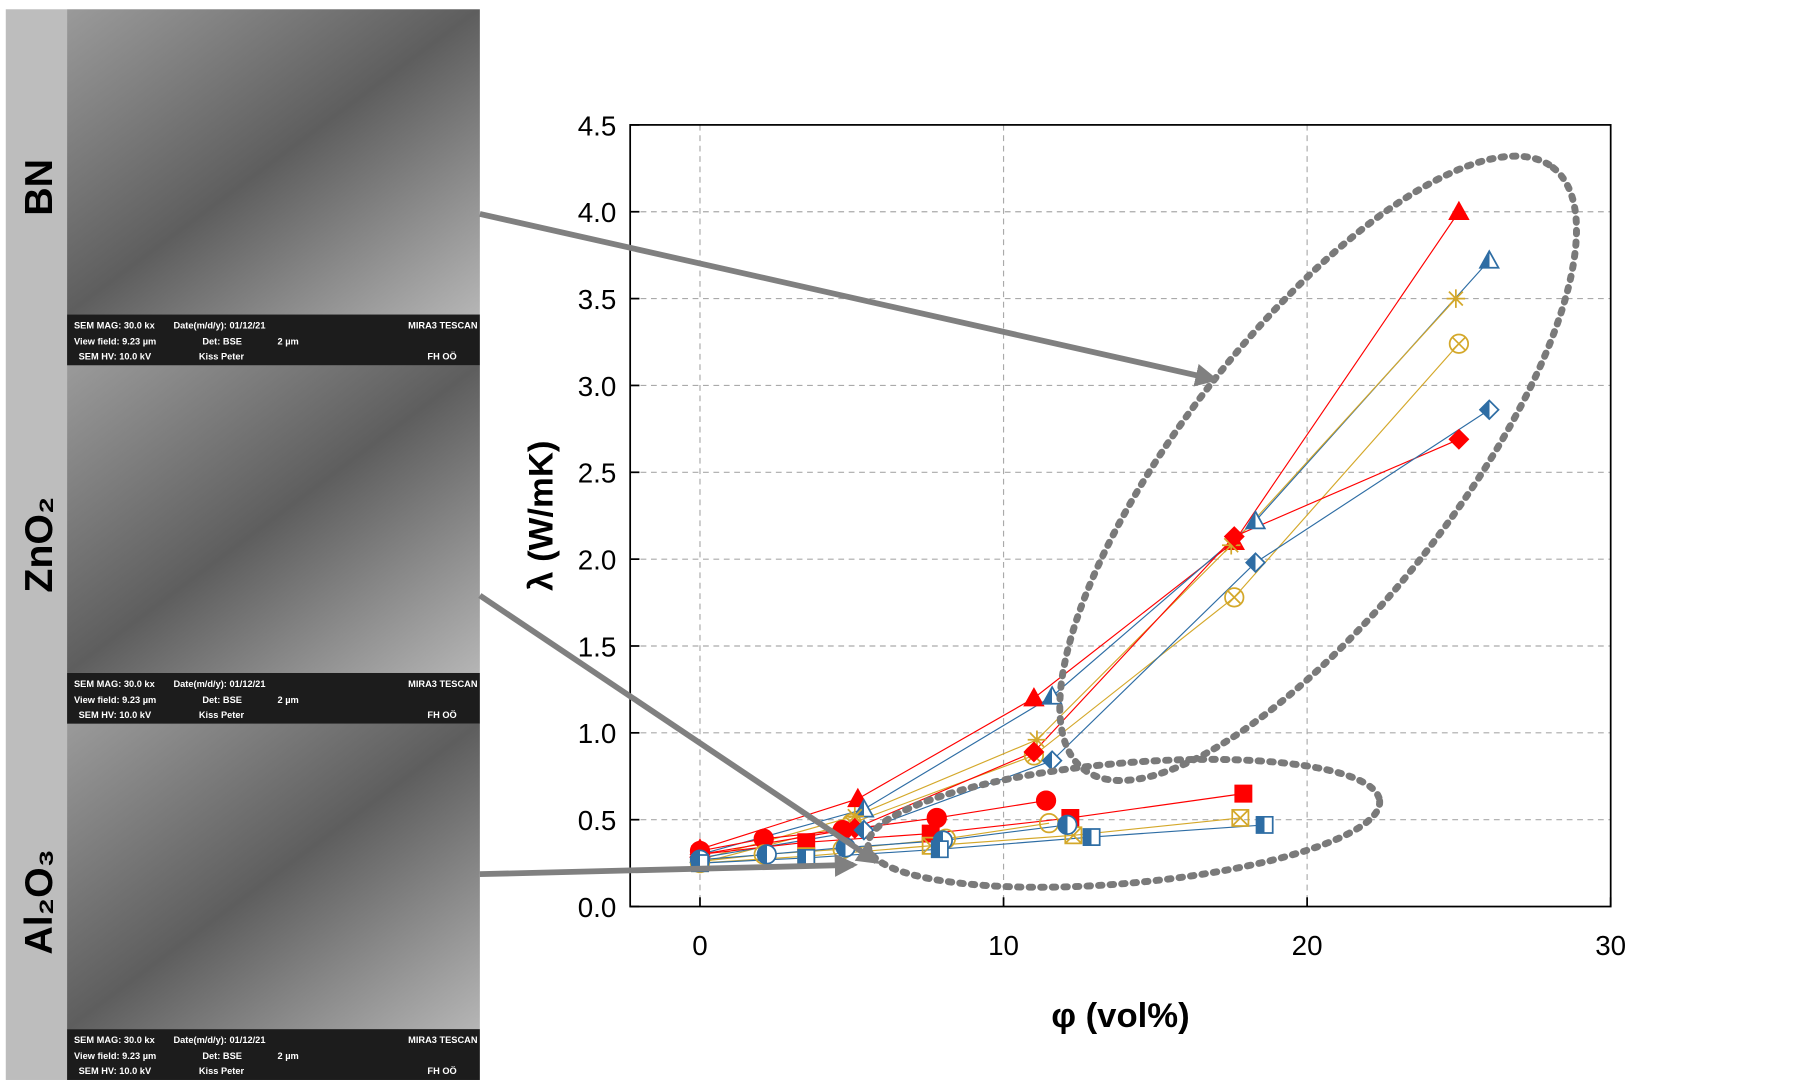  Describe the element at coordinates (597, 733) in the screenshot. I see `y-tick-label: 1.0` at that location.